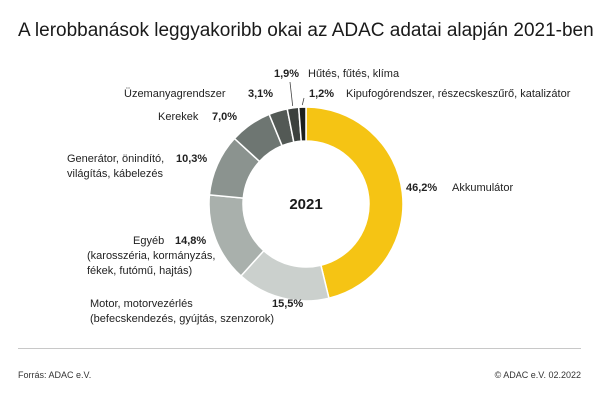  I want to click on slice-value-label: 10,3%, so click(192, 159).